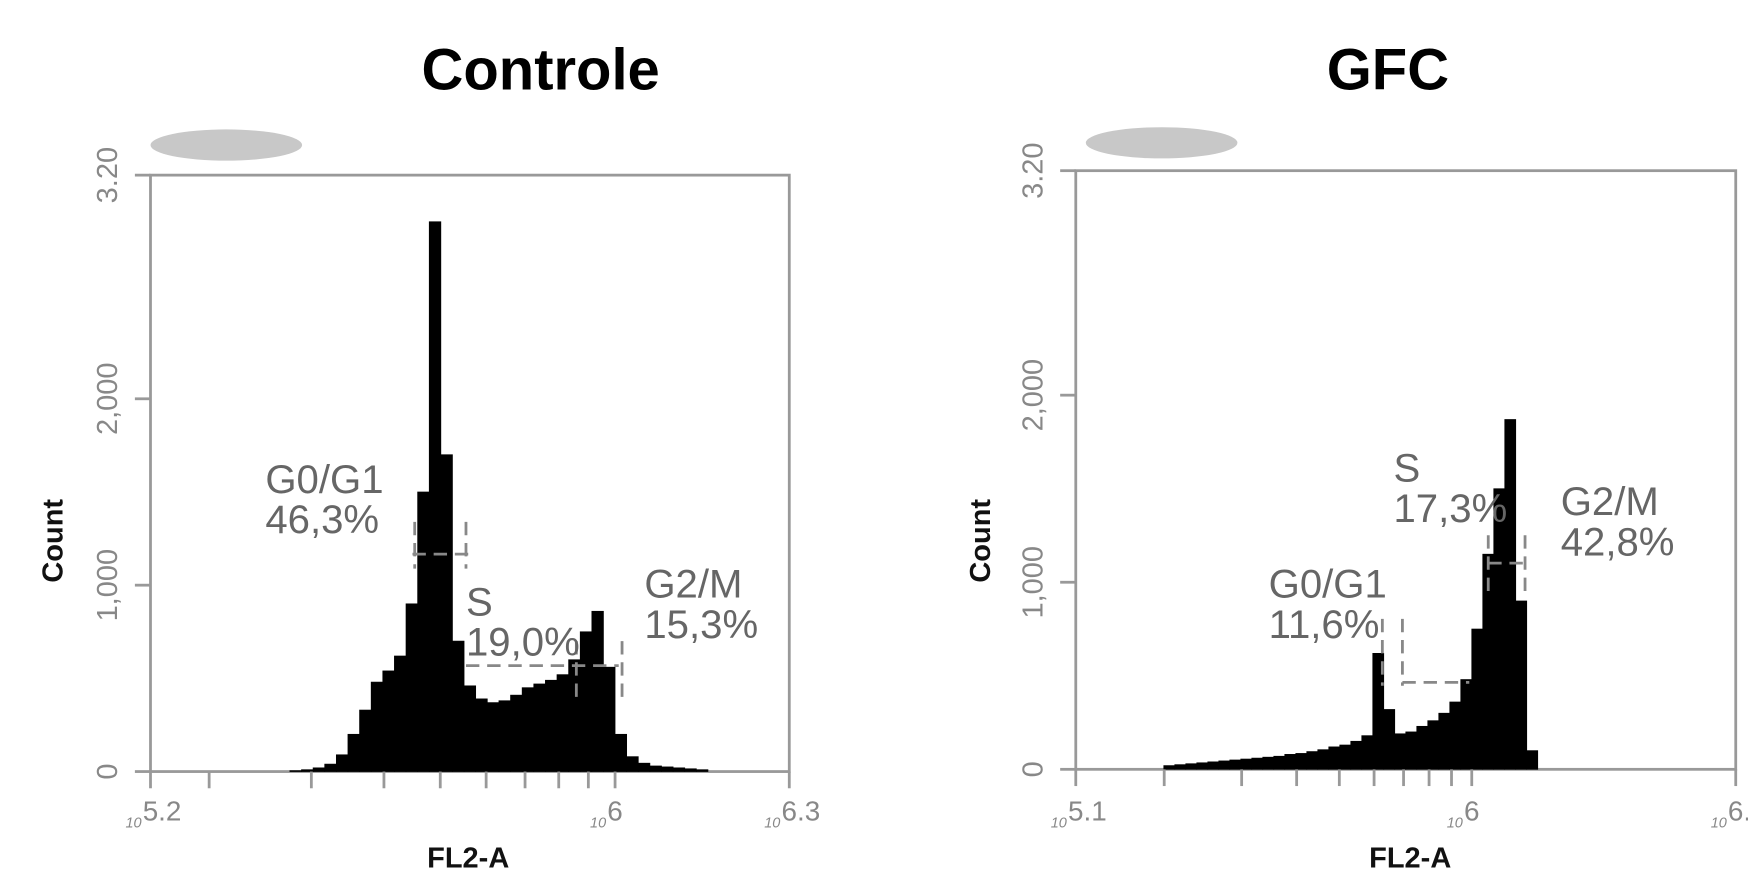  What do you see at coordinates (1324, 624) in the screenshot?
I see `gate-percent: 11,6%` at bounding box center [1324, 624].